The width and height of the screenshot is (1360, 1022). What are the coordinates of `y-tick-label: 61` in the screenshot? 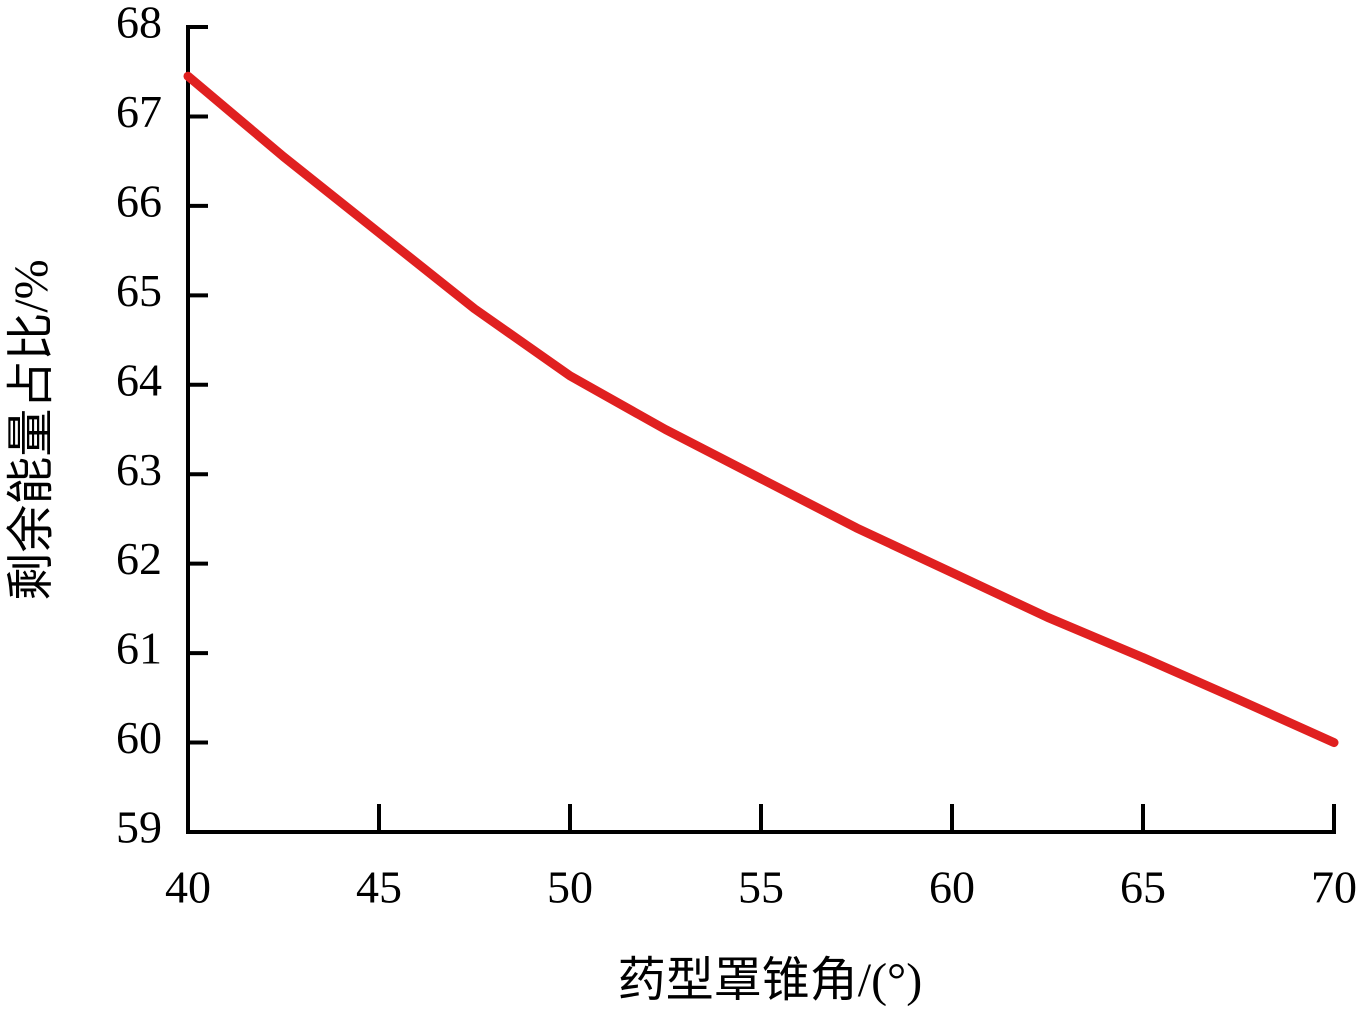 It's located at (139, 648).